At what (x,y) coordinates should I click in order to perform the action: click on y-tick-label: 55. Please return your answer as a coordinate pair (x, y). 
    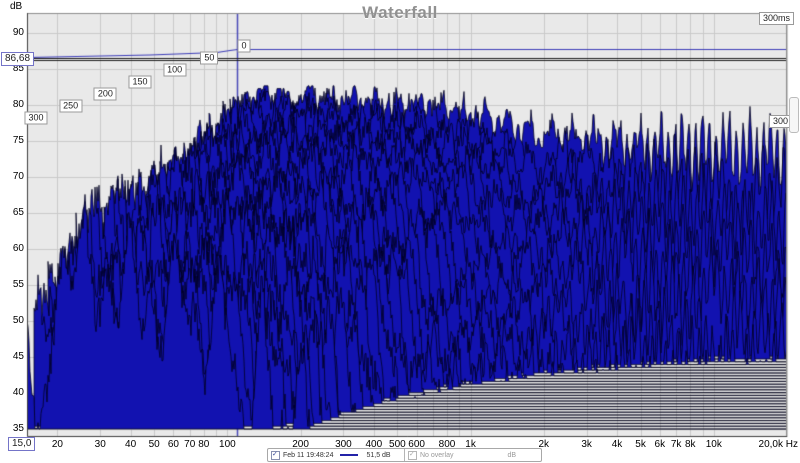
    Looking at the image, I should click on (18, 284).